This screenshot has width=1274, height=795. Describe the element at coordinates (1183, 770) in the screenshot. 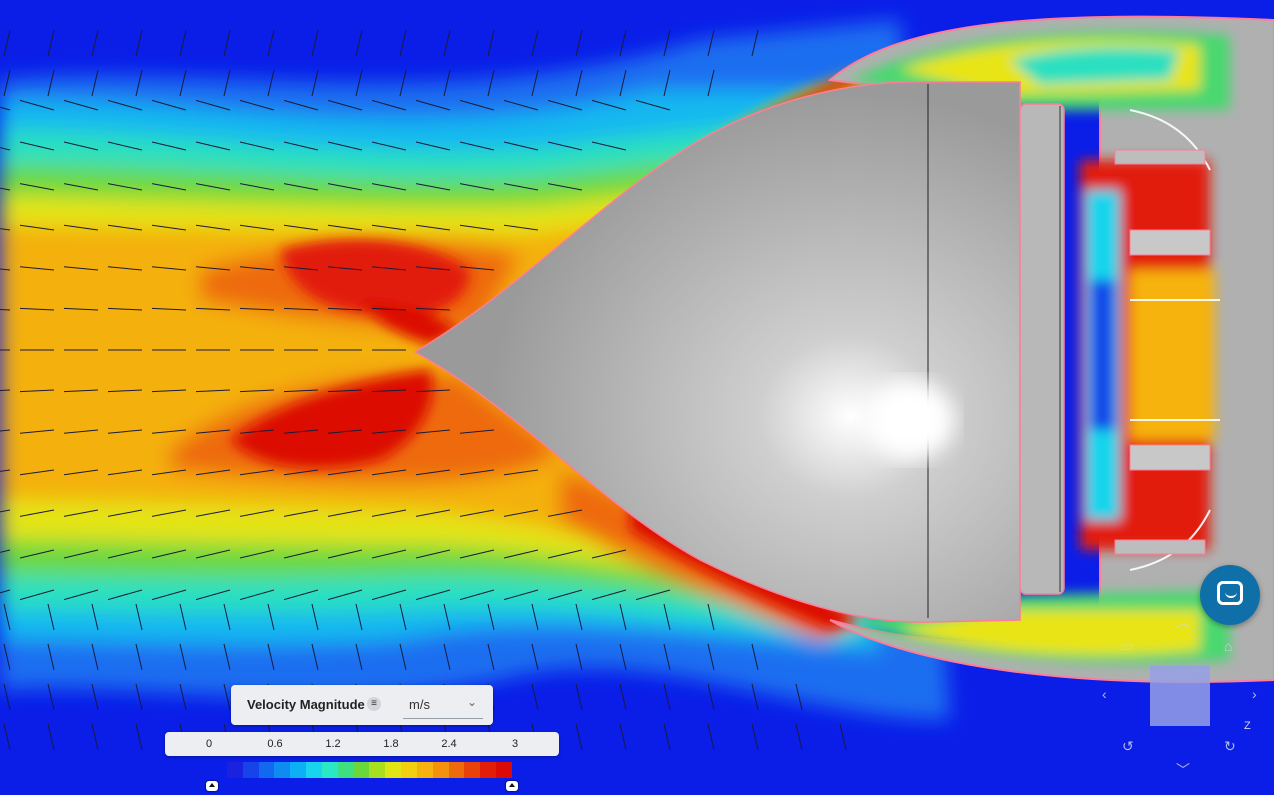

I see `chevron-down-icon: ﹀` at that location.